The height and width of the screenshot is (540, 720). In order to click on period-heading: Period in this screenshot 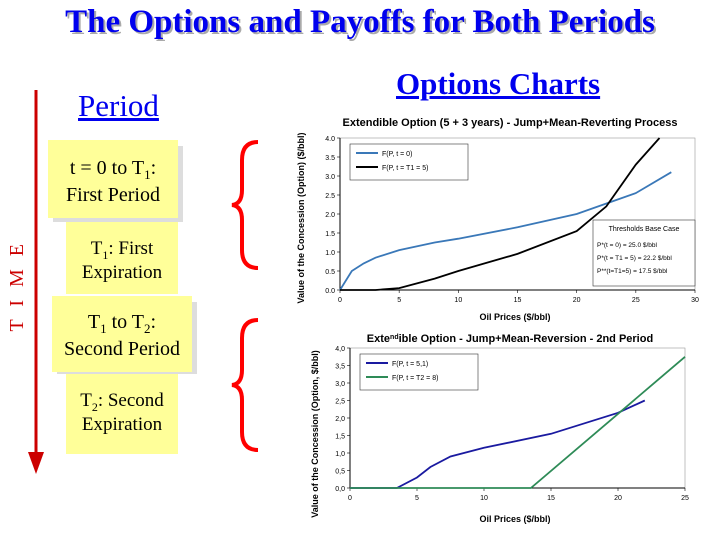, I will do `click(118, 105)`.